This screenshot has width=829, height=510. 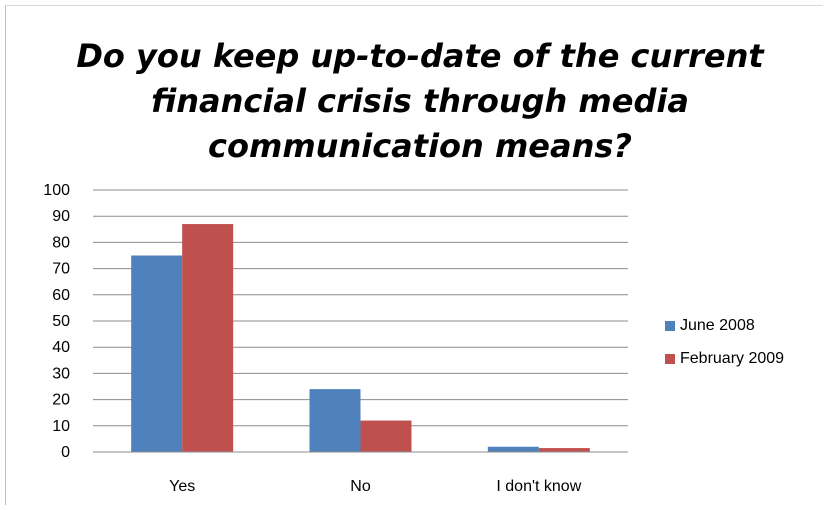 What do you see at coordinates (61, 216) in the screenshot?
I see `y-tick-label-90: 90` at bounding box center [61, 216].